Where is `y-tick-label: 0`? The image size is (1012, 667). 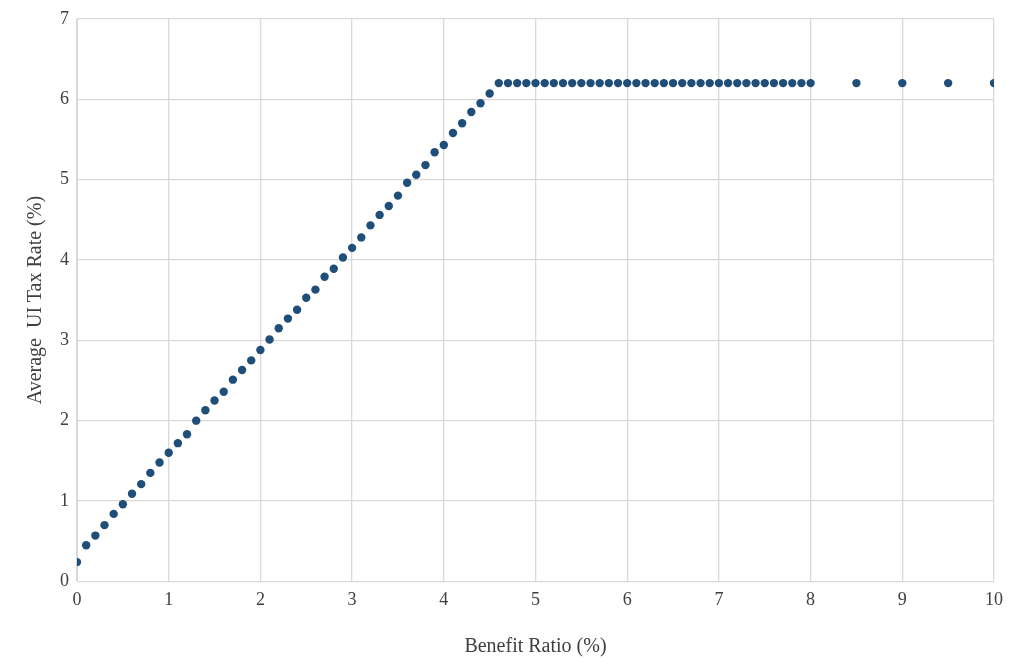 y-tick-label: 0 is located at coordinates (64, 580).